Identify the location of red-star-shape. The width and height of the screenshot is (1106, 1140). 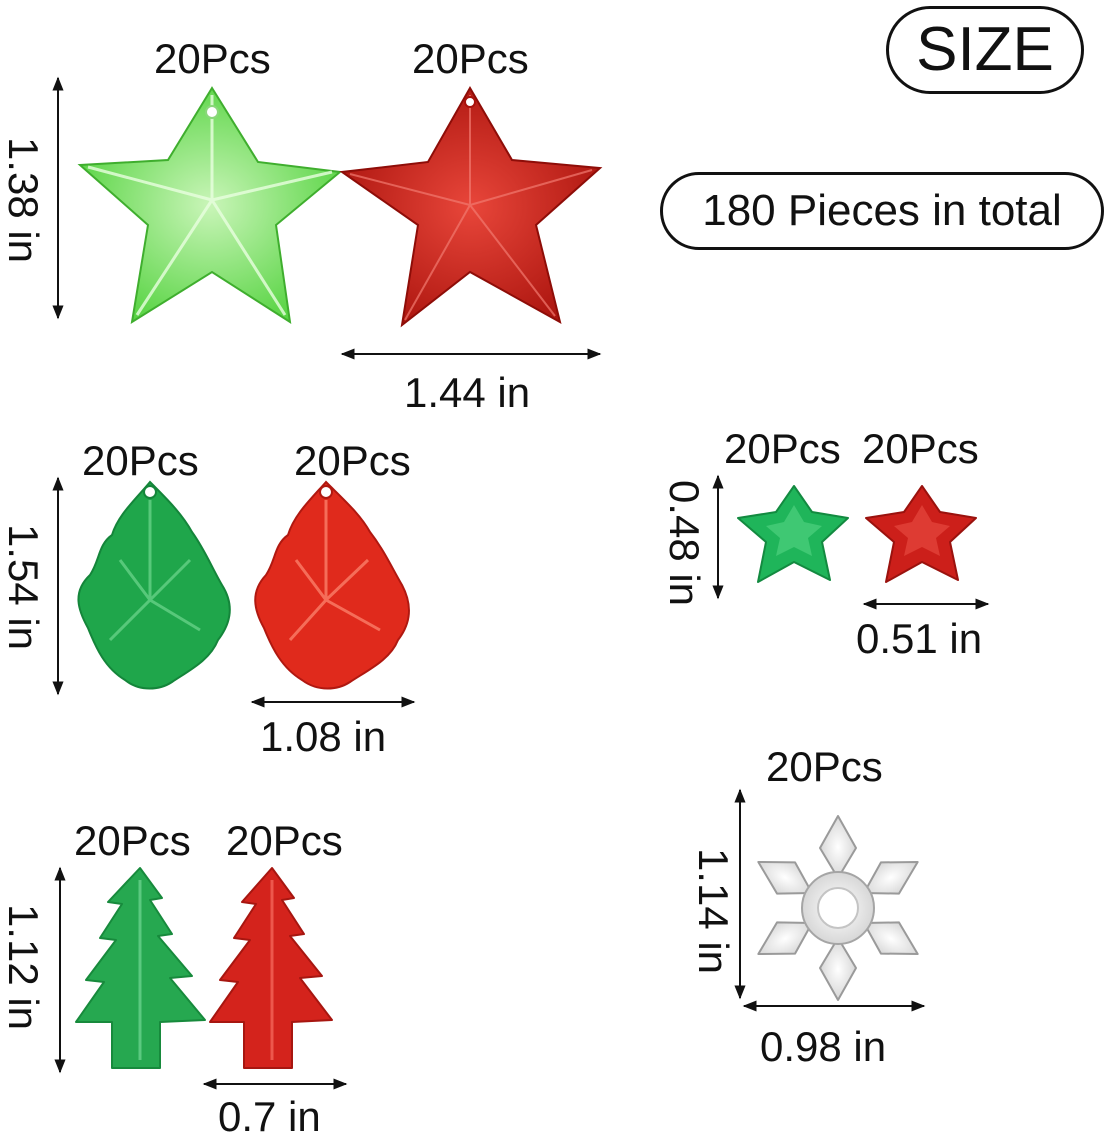
(471, 206).